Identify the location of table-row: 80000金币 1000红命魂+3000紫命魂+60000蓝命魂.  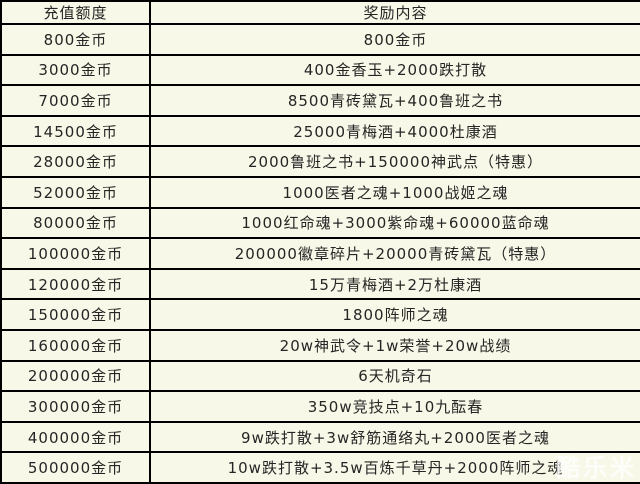
(320, 223).